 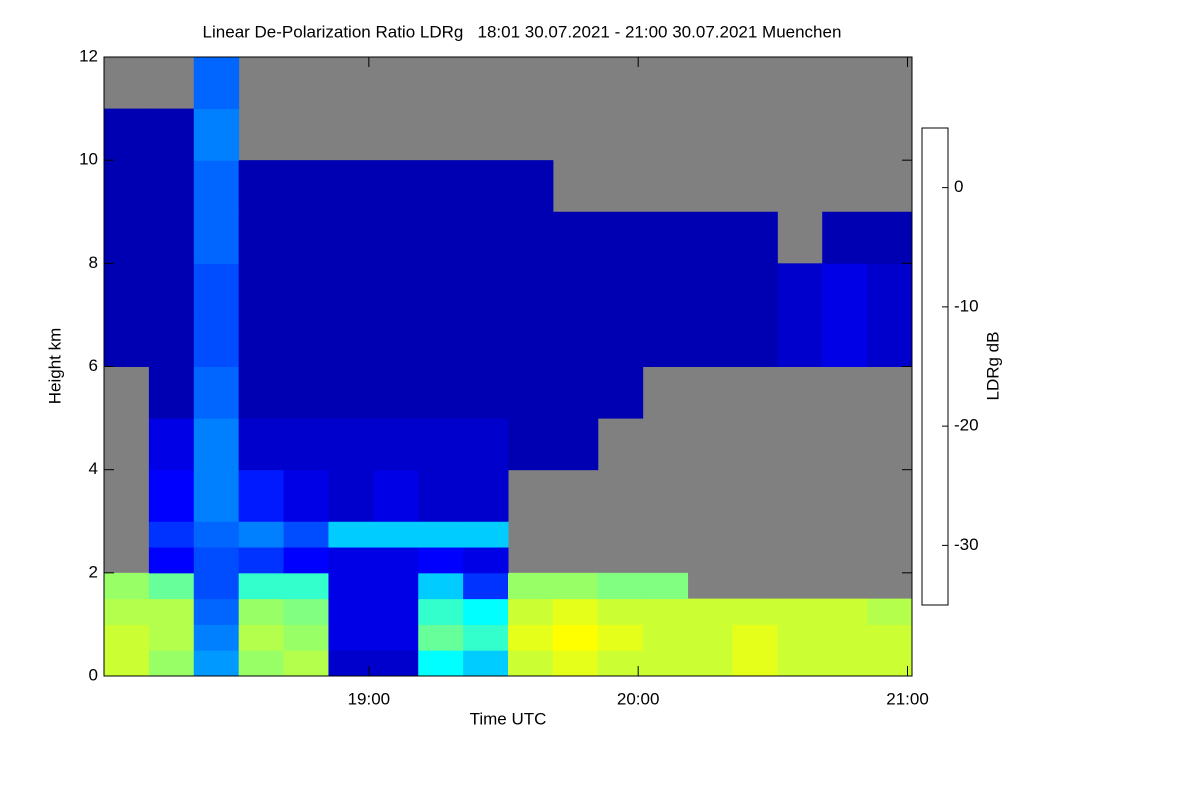 I want to click on y-tick-label: 6, so click(x=93, y=365).